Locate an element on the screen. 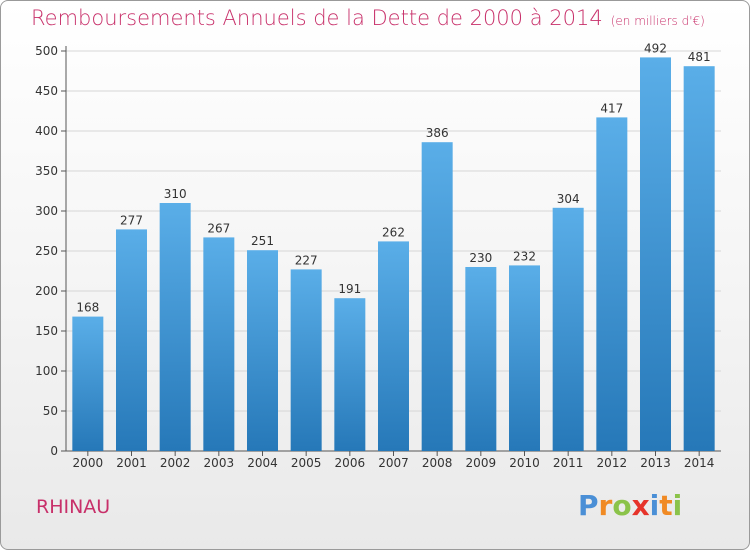 This screenshot has width=750, height=550. proxiti-logo: Proxiti is located at coordinates (630, 505).